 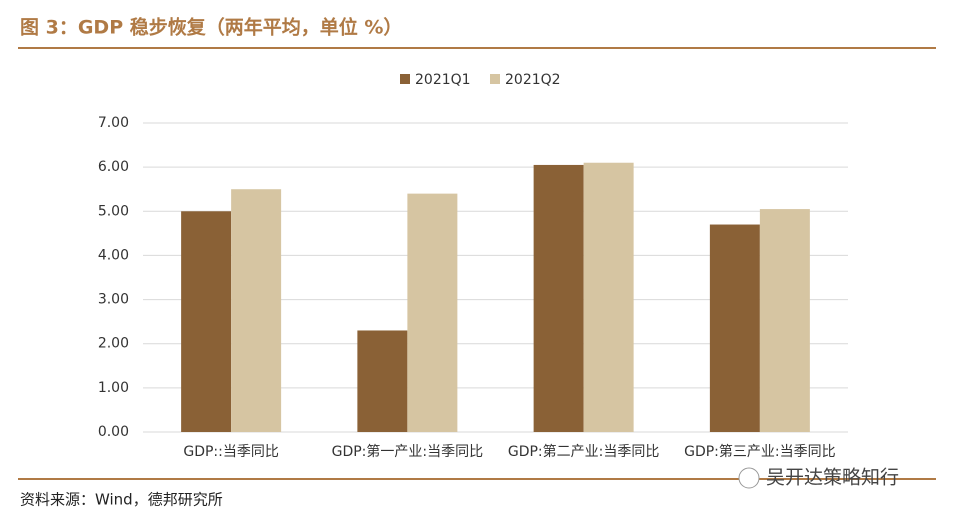 What do you see at coordinates (760, 451) in the screenshot?
I see `x-tick-label: GDP:第三产业:当季同比` at bounding box center [760, 451].